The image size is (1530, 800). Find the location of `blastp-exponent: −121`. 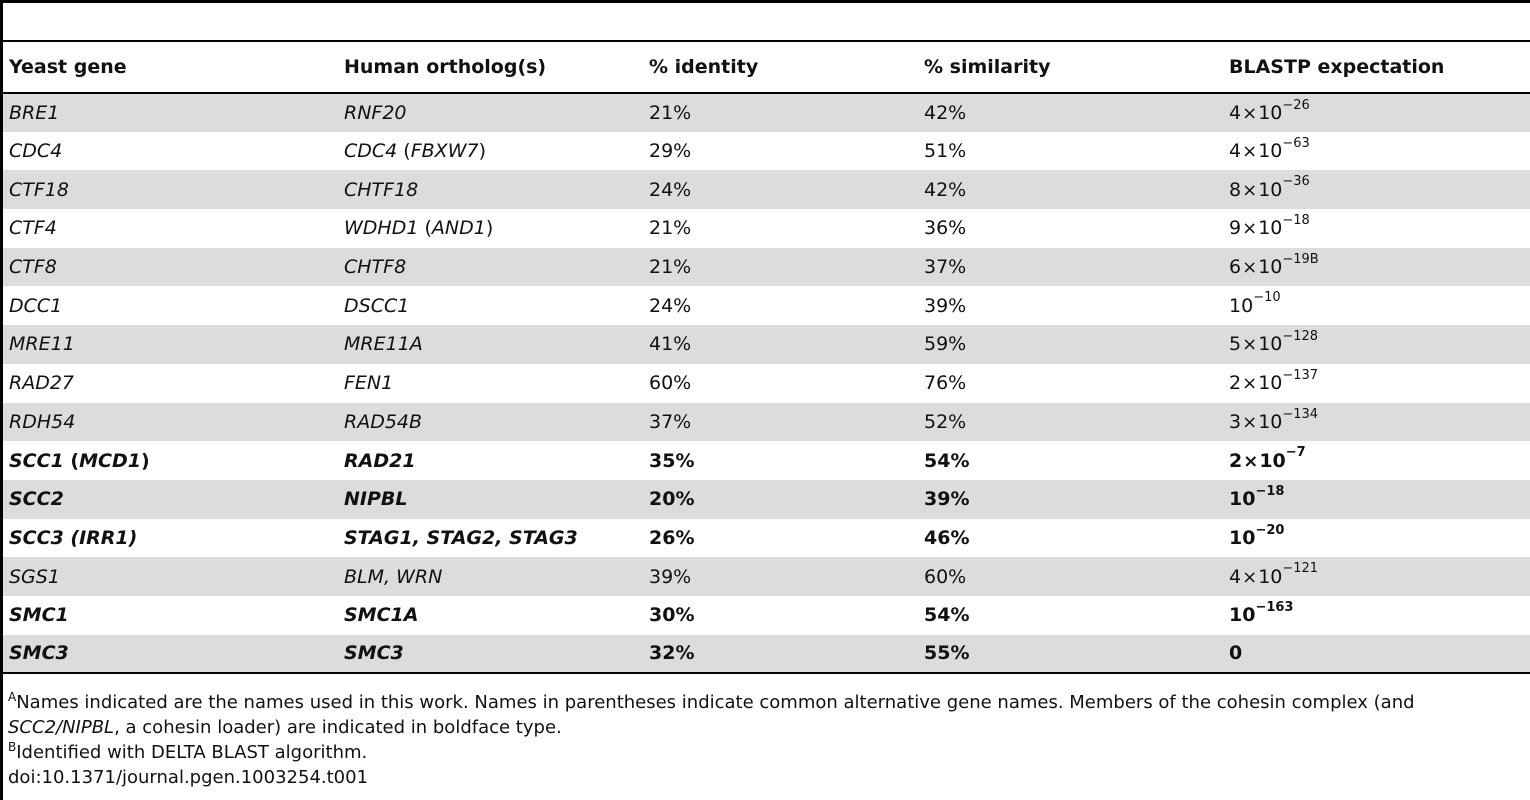

blastp-exponent: −121 is located at coordinates (1300, 569).